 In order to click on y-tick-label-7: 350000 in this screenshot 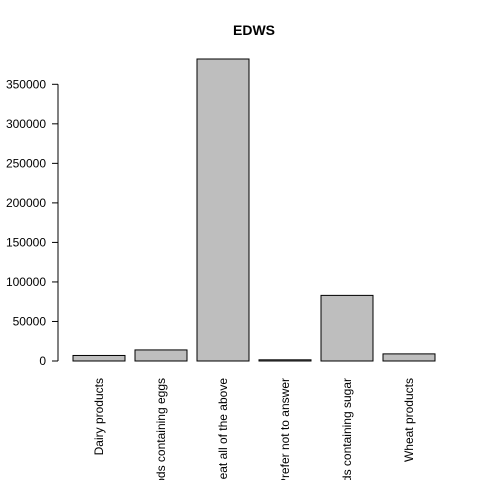, I will do `click(26, 84)`.